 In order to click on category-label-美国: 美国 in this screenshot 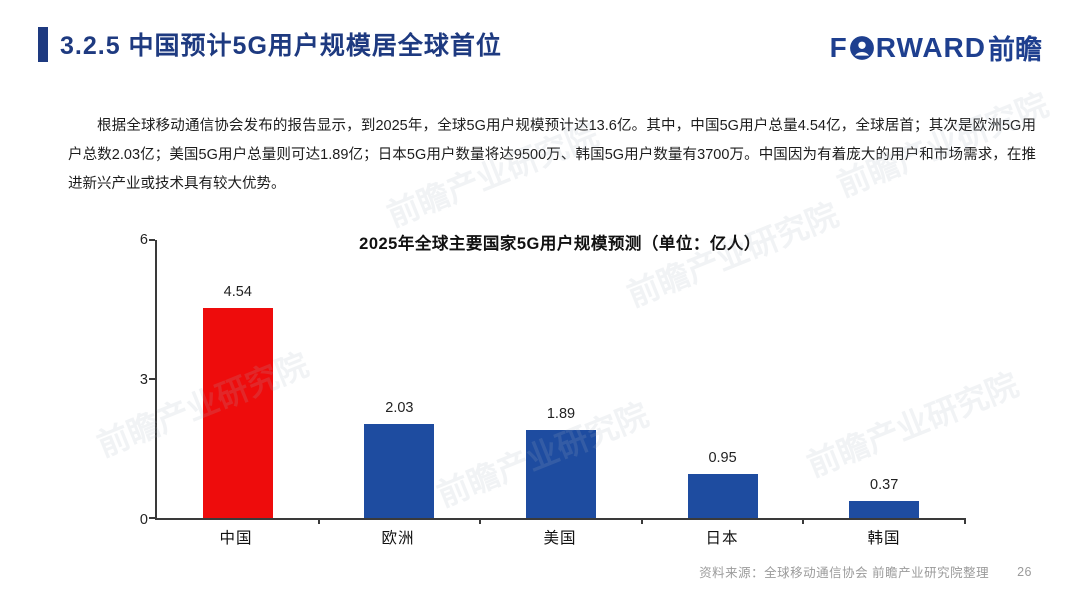, I will do `click(560, 538)`.